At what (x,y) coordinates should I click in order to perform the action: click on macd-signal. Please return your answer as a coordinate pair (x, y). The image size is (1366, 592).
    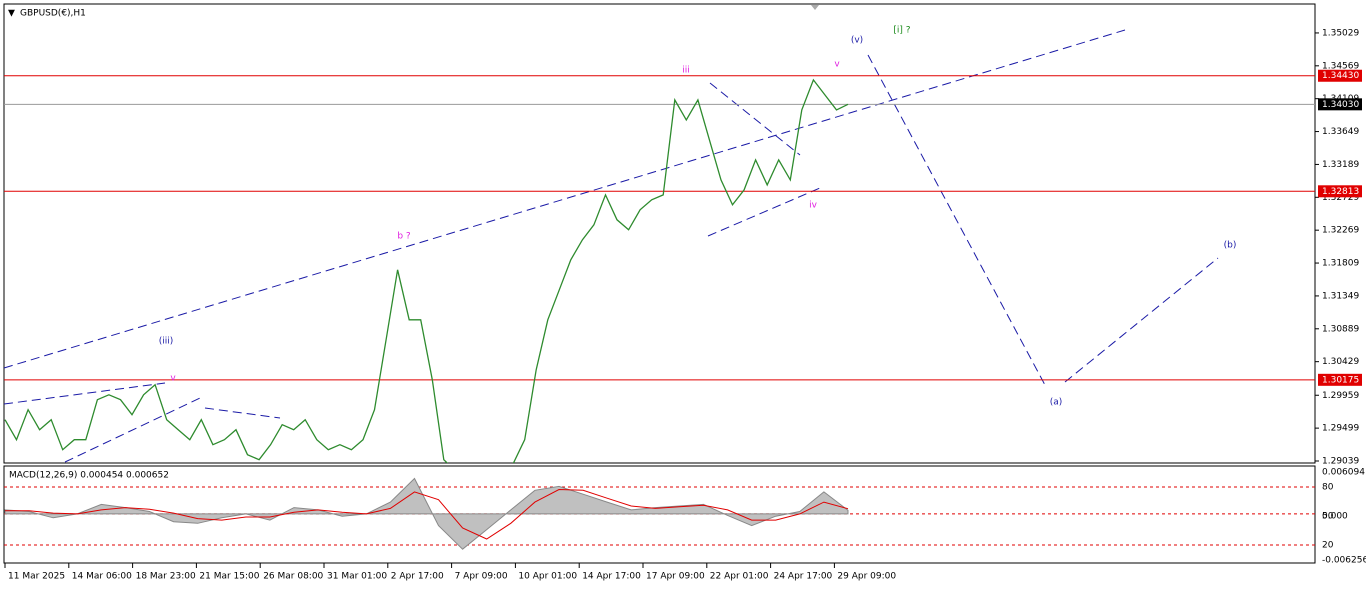
    Looking at the image, I should click on (427, 514).